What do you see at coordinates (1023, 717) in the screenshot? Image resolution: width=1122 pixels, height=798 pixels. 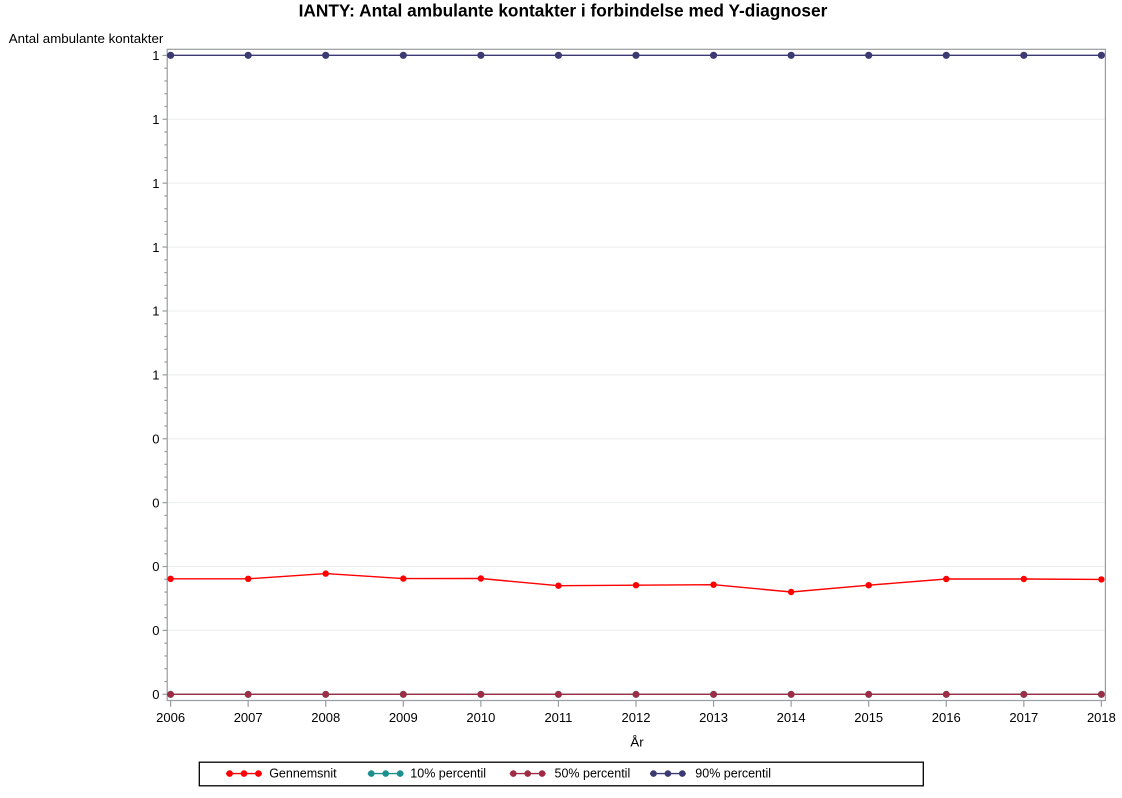 I see `svg-text: 2017` at bounding box center [1023, 717].